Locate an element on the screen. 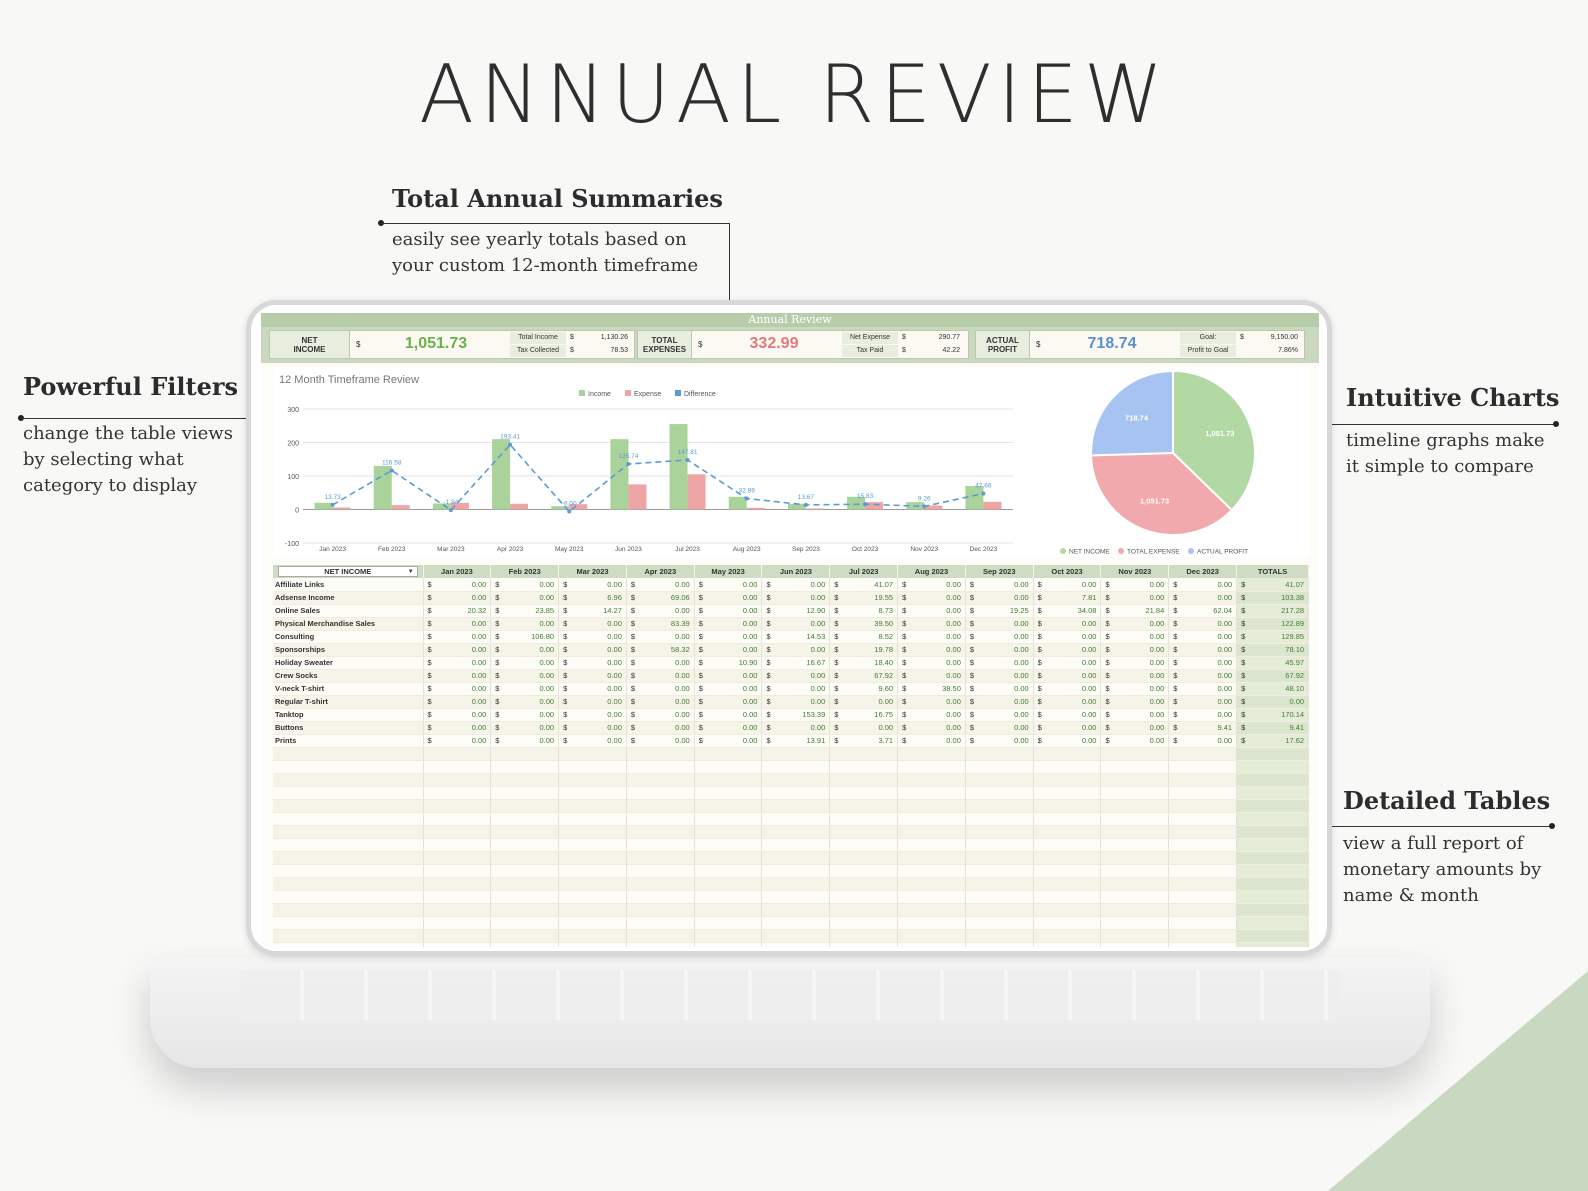 Image resolution: width=1588 pixels, height=1191 pixels. category-filter-dropdown: NET INCOME ▼ is located at coordinates (347, 571).